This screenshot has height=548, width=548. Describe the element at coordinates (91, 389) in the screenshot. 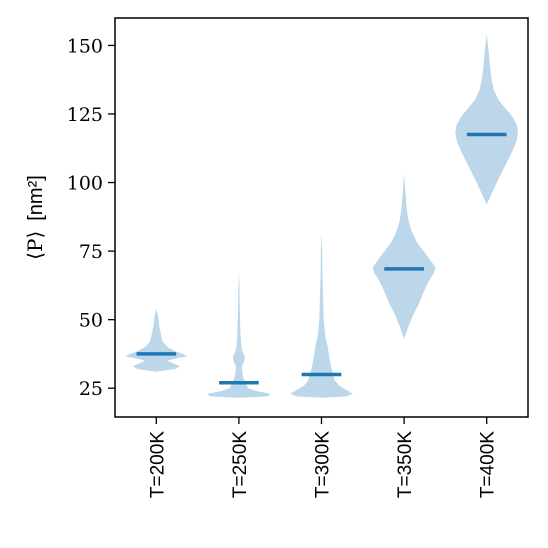

I see `y-tick-label: 25` at that location.